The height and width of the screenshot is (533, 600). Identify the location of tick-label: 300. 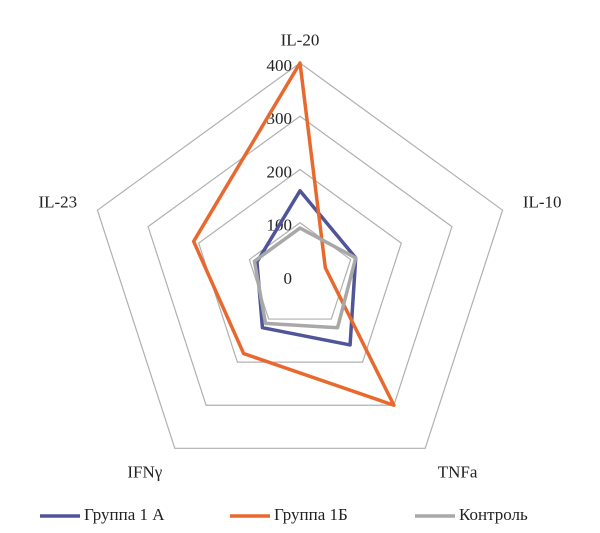
(280, 118).